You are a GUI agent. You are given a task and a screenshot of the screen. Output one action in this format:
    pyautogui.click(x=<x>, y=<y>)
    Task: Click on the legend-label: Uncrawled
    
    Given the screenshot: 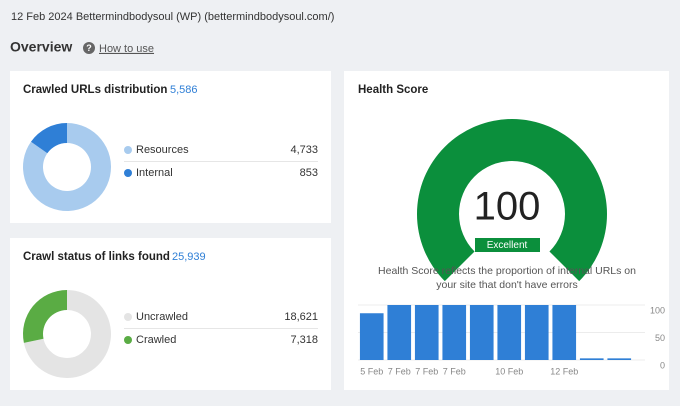 What is the action you would take?
    pyautogui.click(x=162, y=317)
    